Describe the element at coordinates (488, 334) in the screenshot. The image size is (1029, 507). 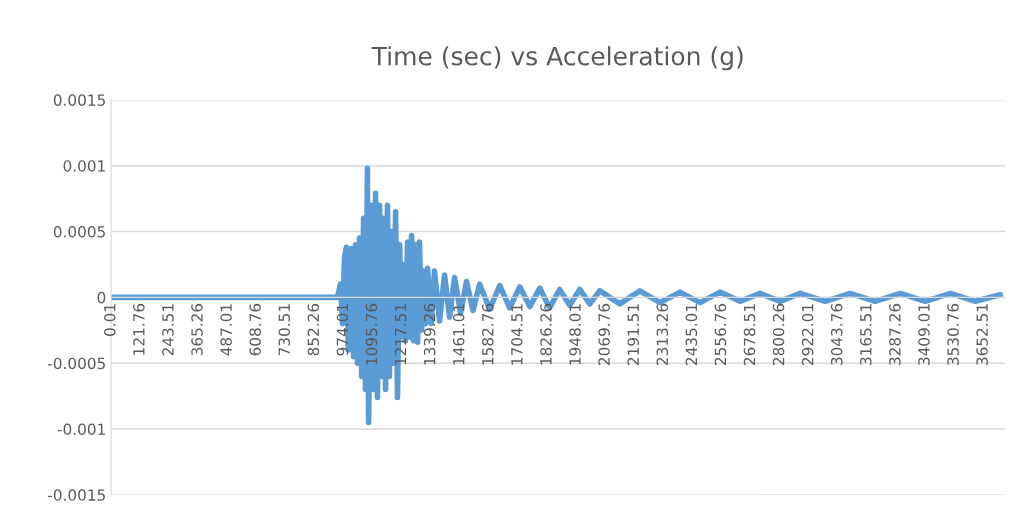
I see `x-tick-label: 1582.76` at that location.